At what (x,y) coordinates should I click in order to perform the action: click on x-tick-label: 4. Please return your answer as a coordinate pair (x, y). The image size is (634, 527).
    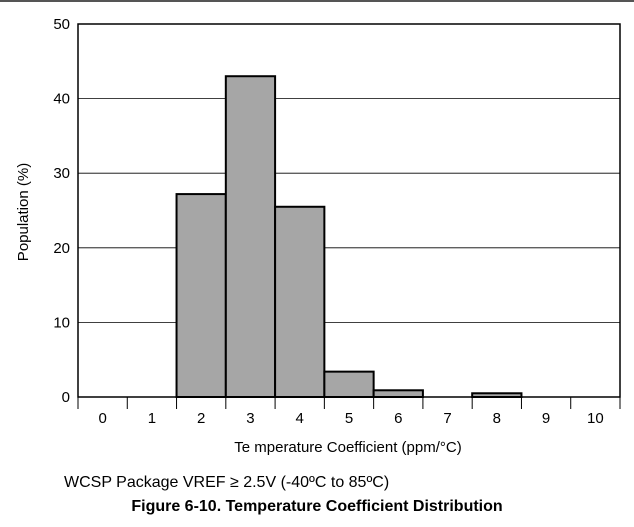
    Looking at the image, I should click on (300, 418).